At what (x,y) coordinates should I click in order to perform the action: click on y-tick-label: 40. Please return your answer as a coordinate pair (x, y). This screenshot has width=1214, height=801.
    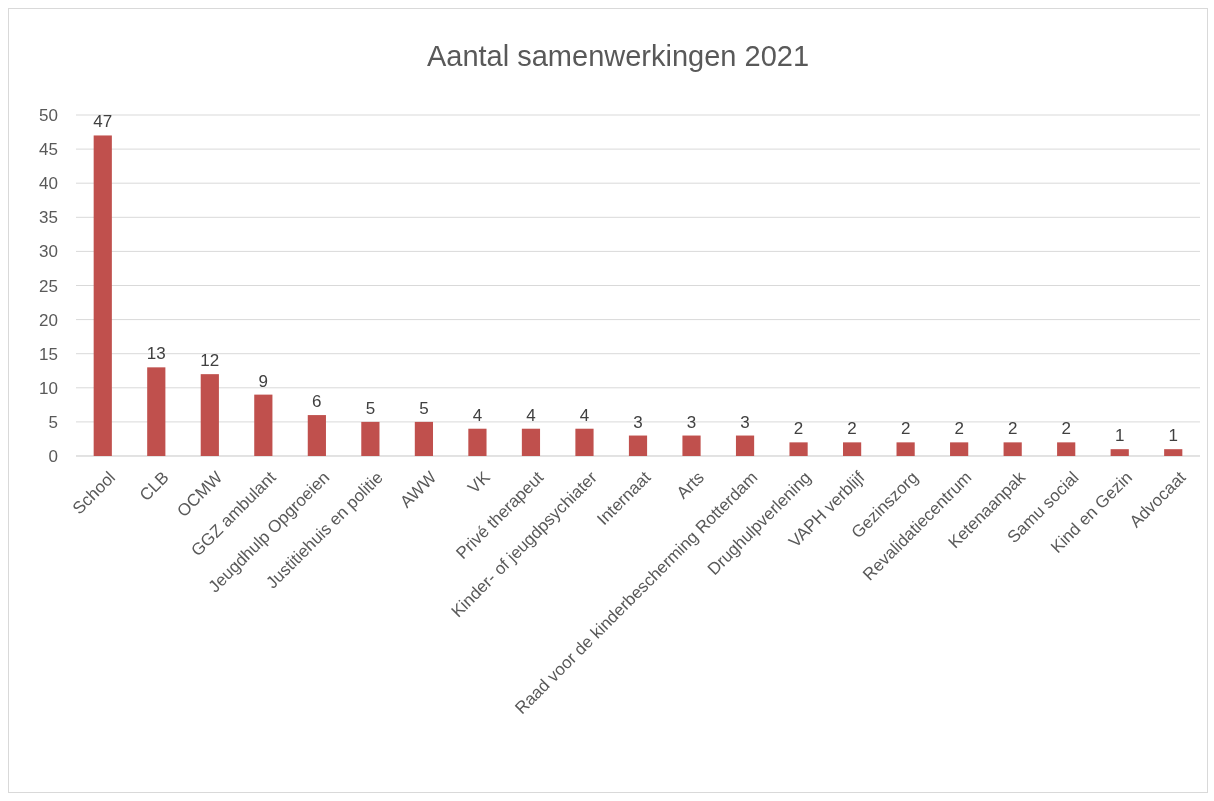
    Looking at the image, I should click on (48, 184).